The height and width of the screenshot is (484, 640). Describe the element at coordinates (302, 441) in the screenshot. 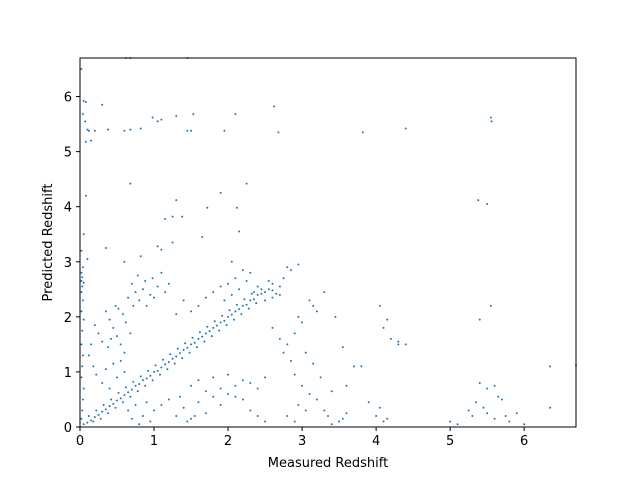

I see `x-tick-label: 3` at that location.